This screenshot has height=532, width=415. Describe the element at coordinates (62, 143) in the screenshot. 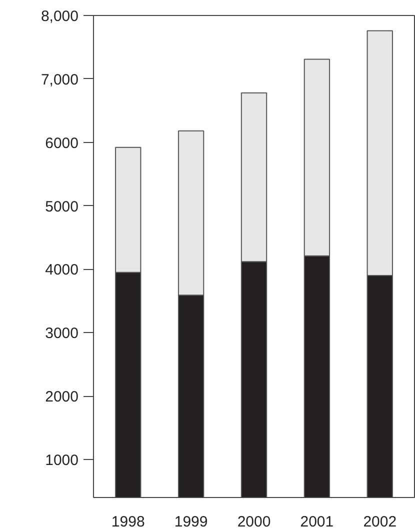

I see `y-tick-label: 6000` at that location.